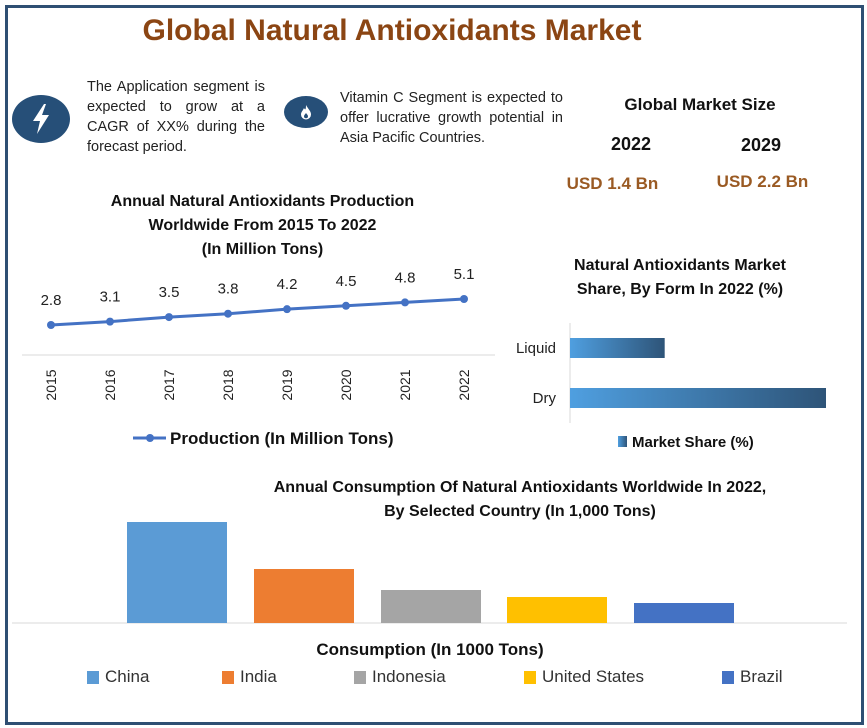 This screenshot has height=728, width=867. What do you see at coordinates (612, 183) in the screenshot?
I see `market-value-2022: USD 1.4 Bn` at bounding box center [612, 183].